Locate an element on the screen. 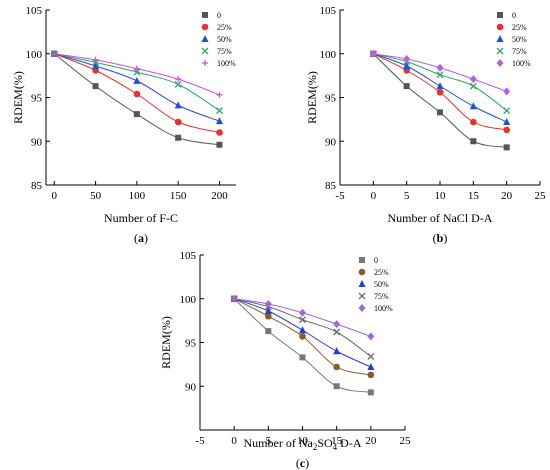 The width and height of the screenshot is (550, 470). x-tick-label: 200 is located at coordinates (219, 196).